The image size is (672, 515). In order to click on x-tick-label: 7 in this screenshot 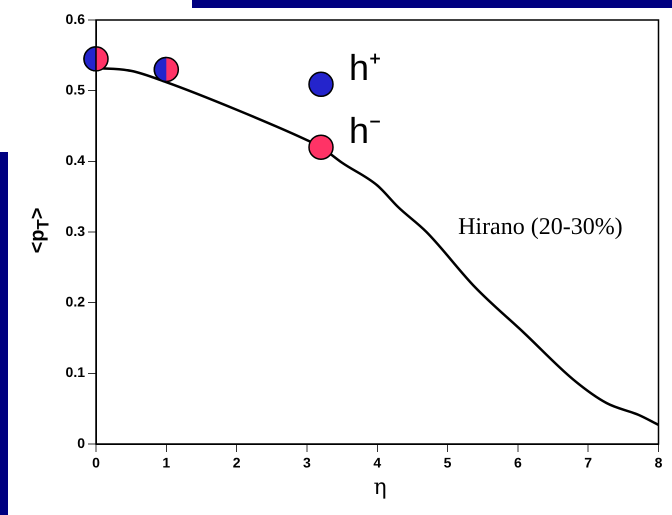, I will do `click(588, 462)`.